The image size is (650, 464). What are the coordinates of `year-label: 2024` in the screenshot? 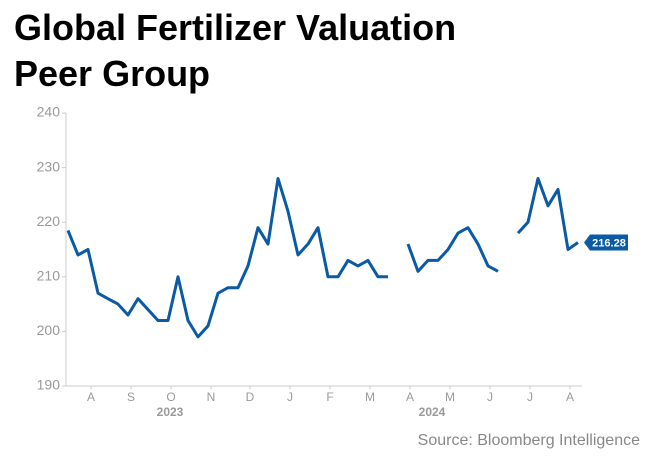 It's located at (432, 412).